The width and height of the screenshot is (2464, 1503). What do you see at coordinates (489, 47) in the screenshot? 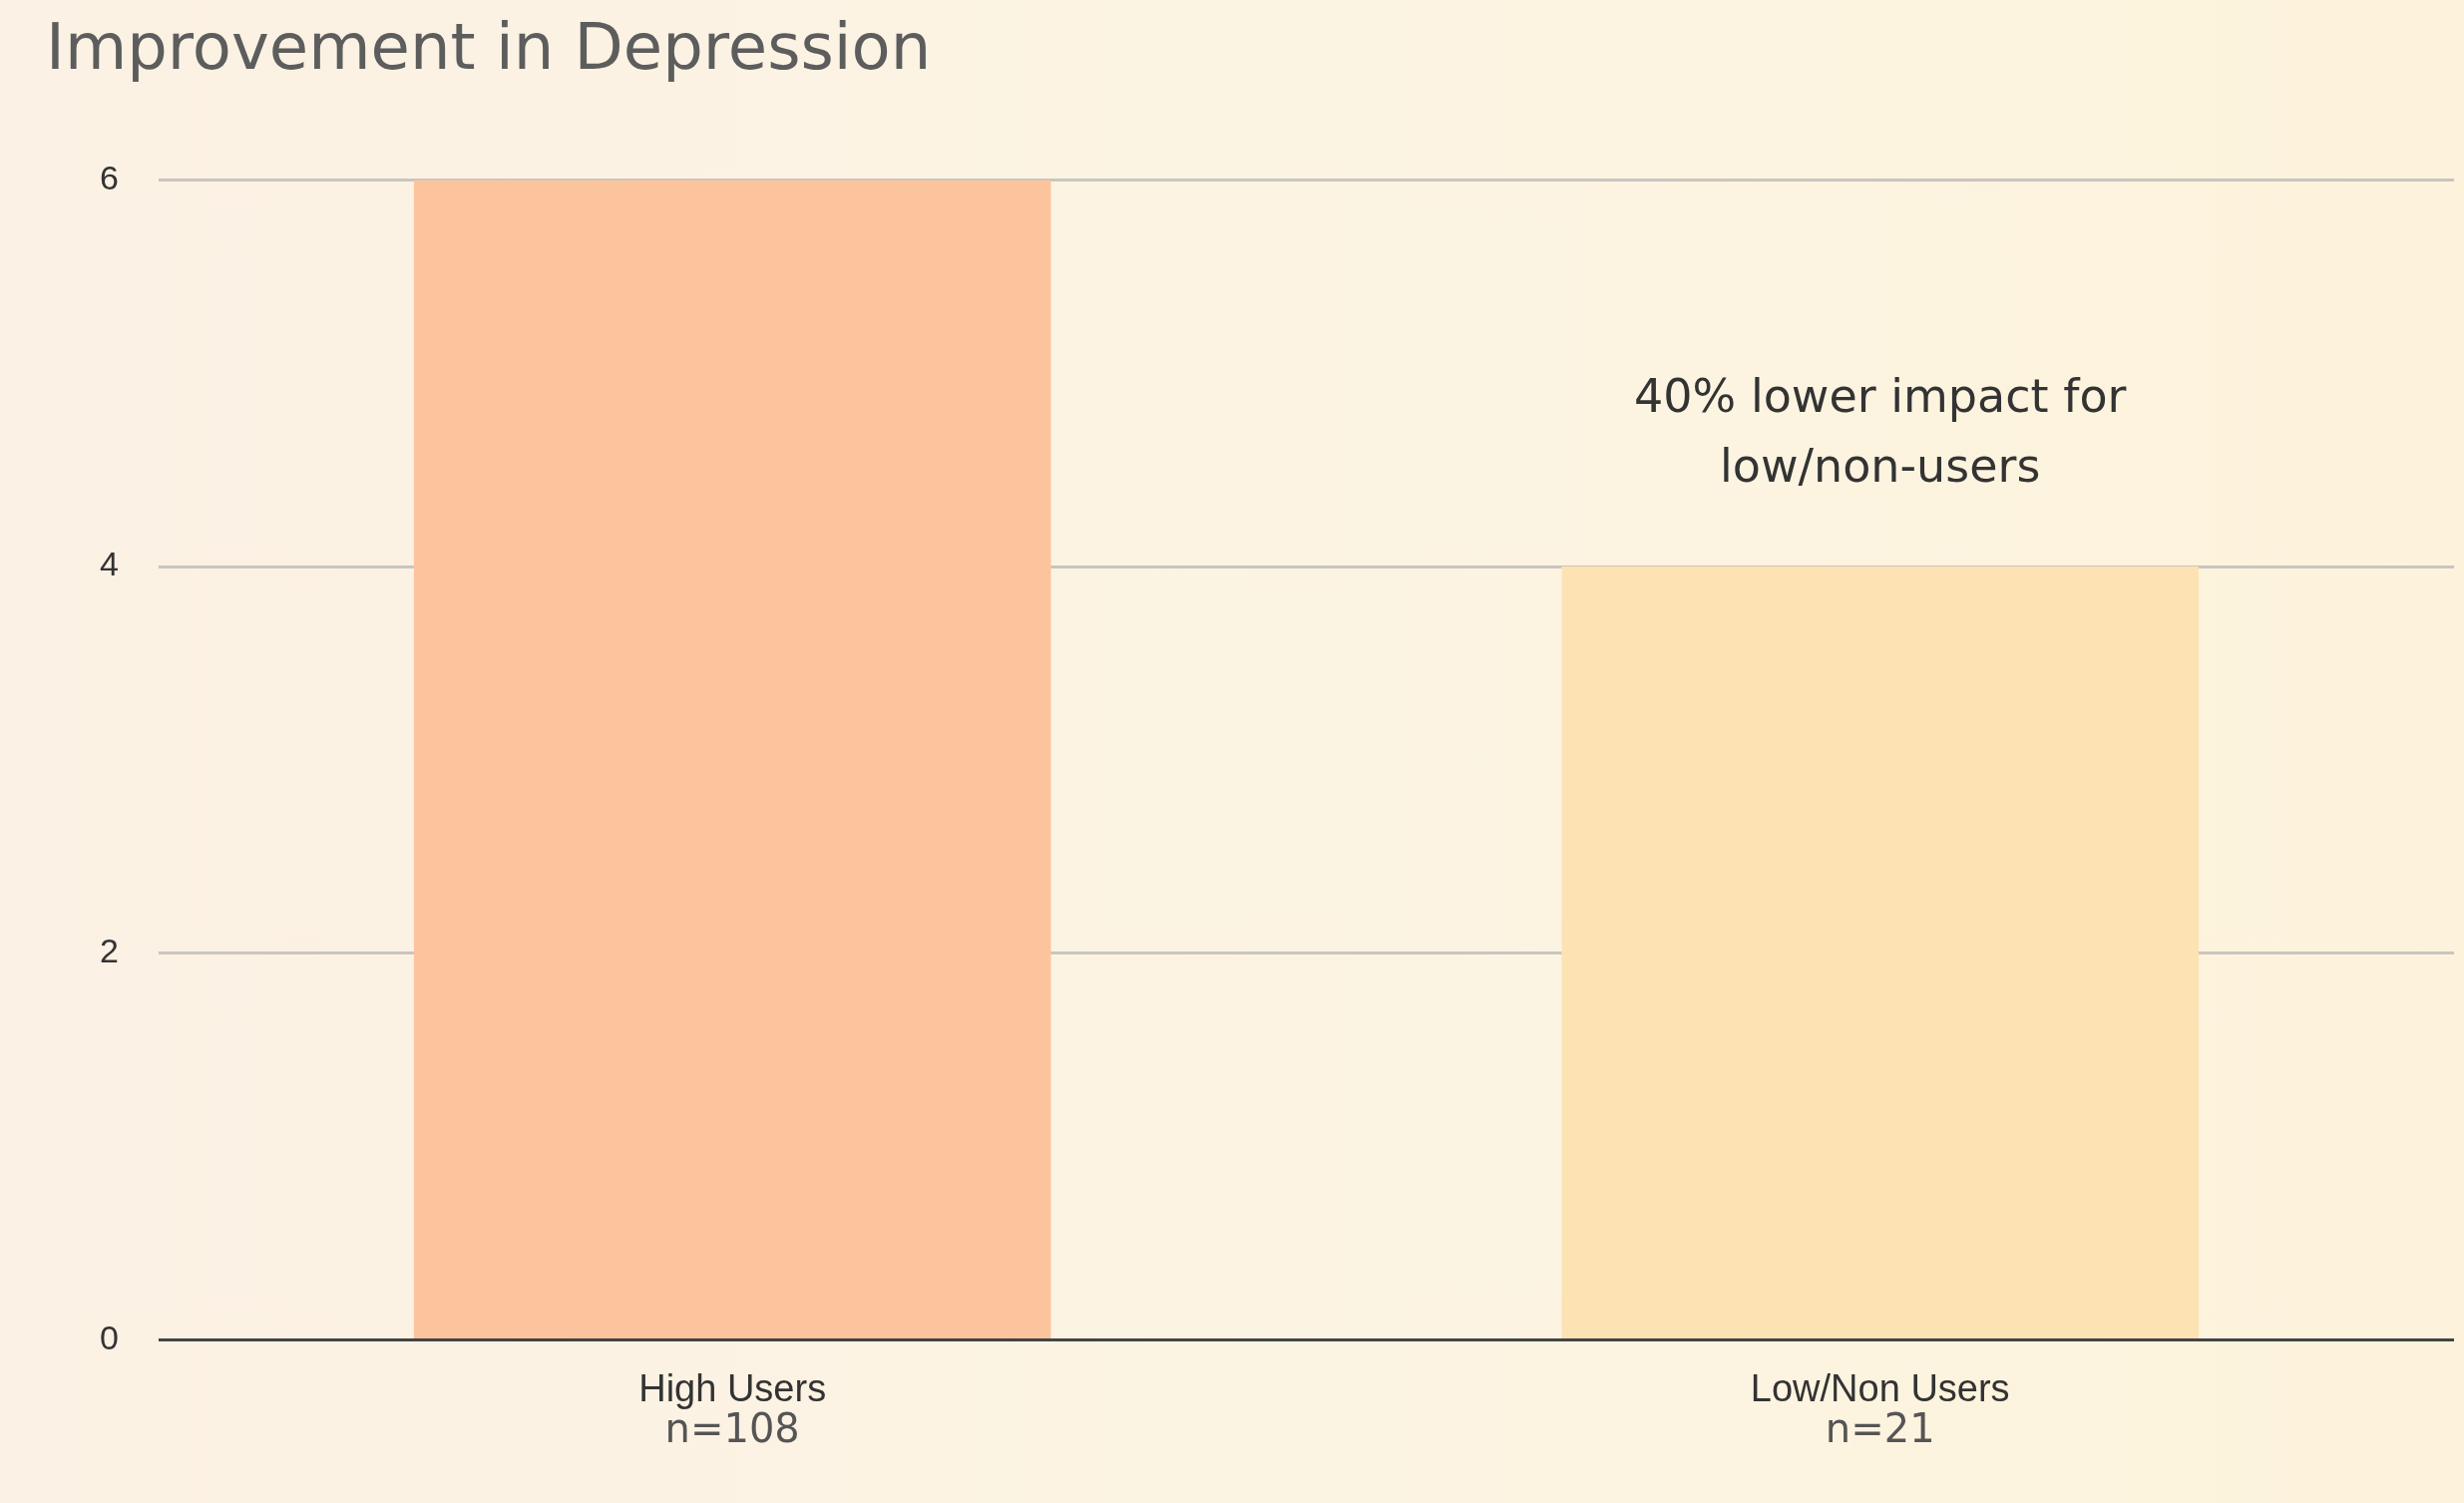
I see `chart-title: Improvement in Depression` at bounding box center [489, 47].